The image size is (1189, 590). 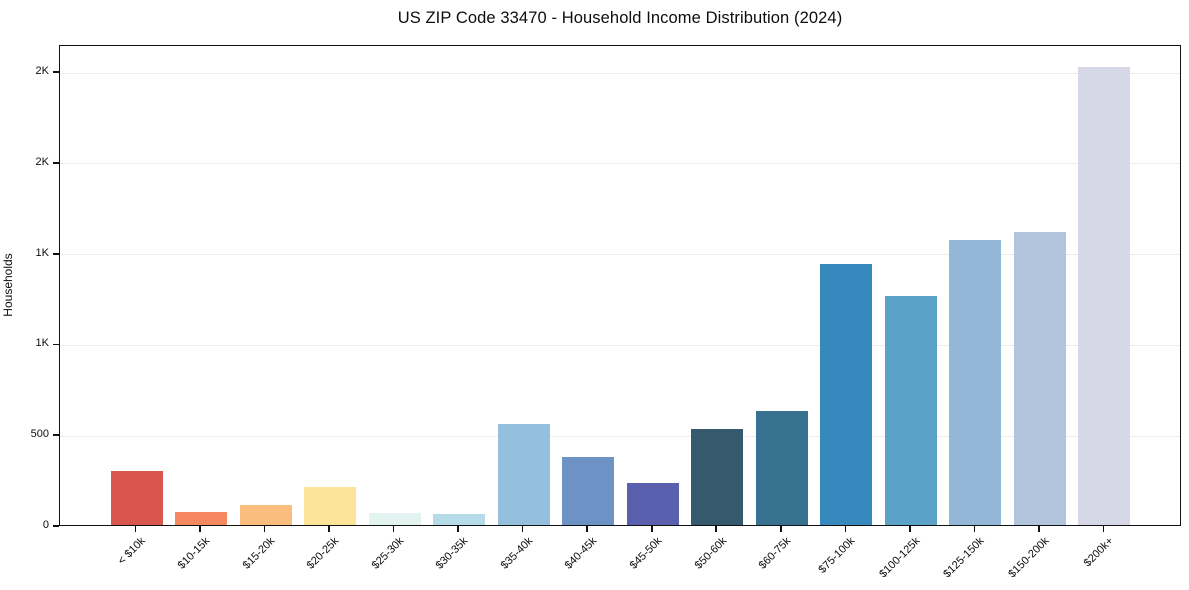 What do you see at coordinates (1098, 552) in the screenshot?
I see `x-tick-label: $200k+` at bounding box center [1098, 552].